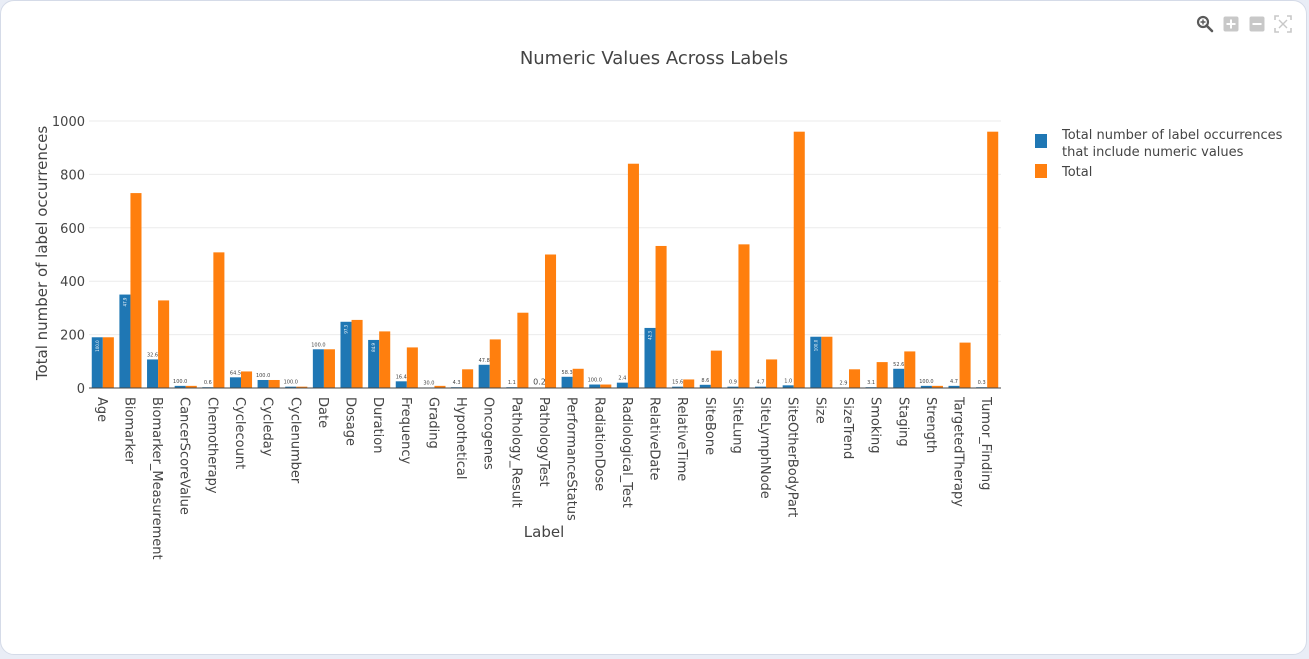 The height and width of the screenshot is (659, 1309). I want to click on bar-data-label: 1.0, so click(788, 381).